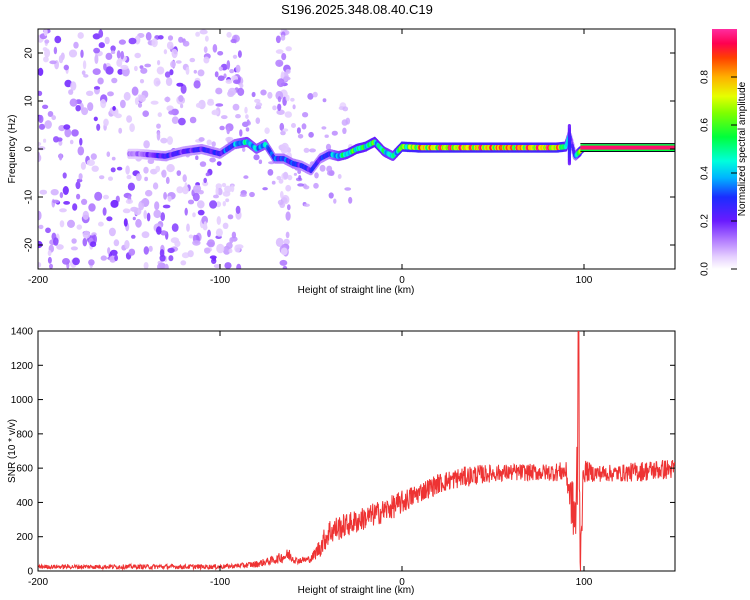  I want to click on x-tick-label: 100, so click(584, 582).